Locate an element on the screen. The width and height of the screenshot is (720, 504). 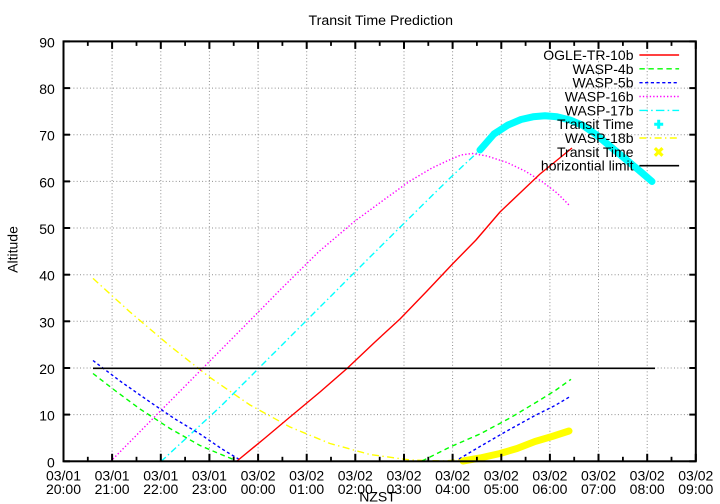
svg-text: 40 is located at coordinates (47, 276).